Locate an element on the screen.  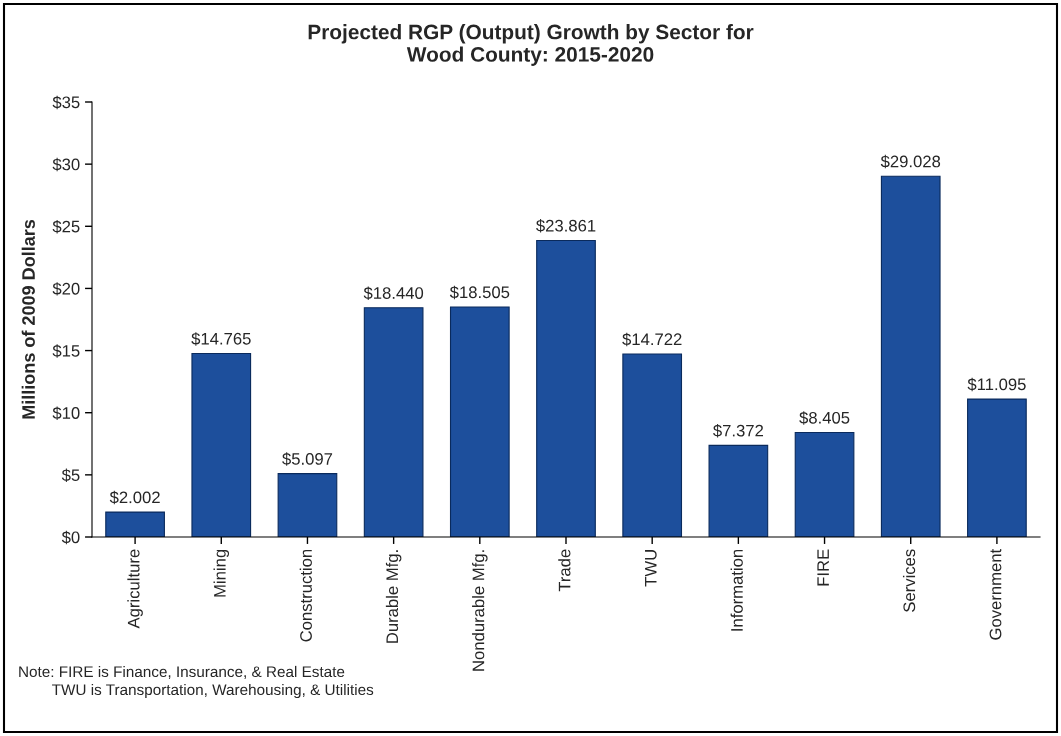
y-tick-label: $0 is located at coordinates (70, 537).